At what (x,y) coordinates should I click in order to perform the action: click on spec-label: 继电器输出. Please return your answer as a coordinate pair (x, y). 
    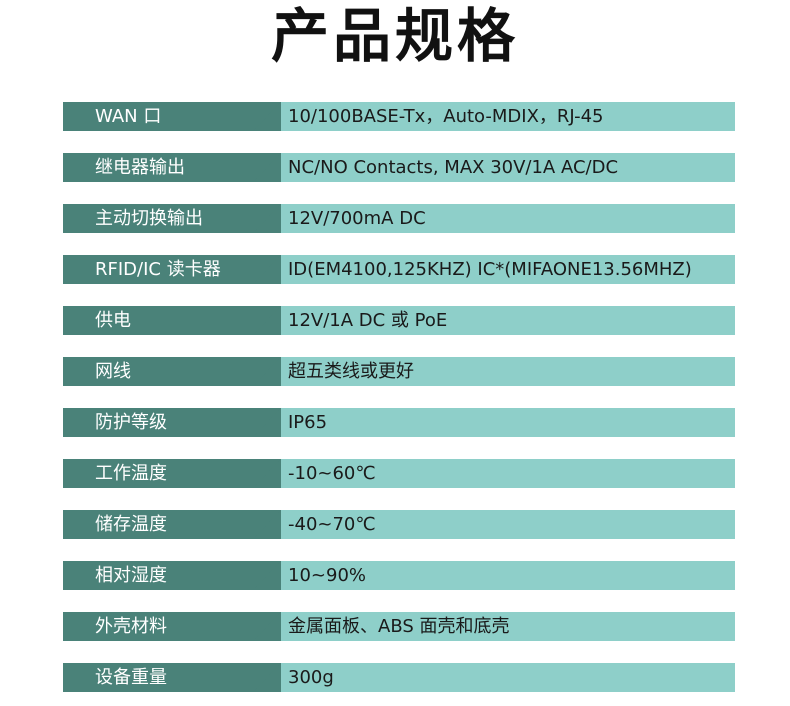
    Looking at the image, I should click on (140, 167).